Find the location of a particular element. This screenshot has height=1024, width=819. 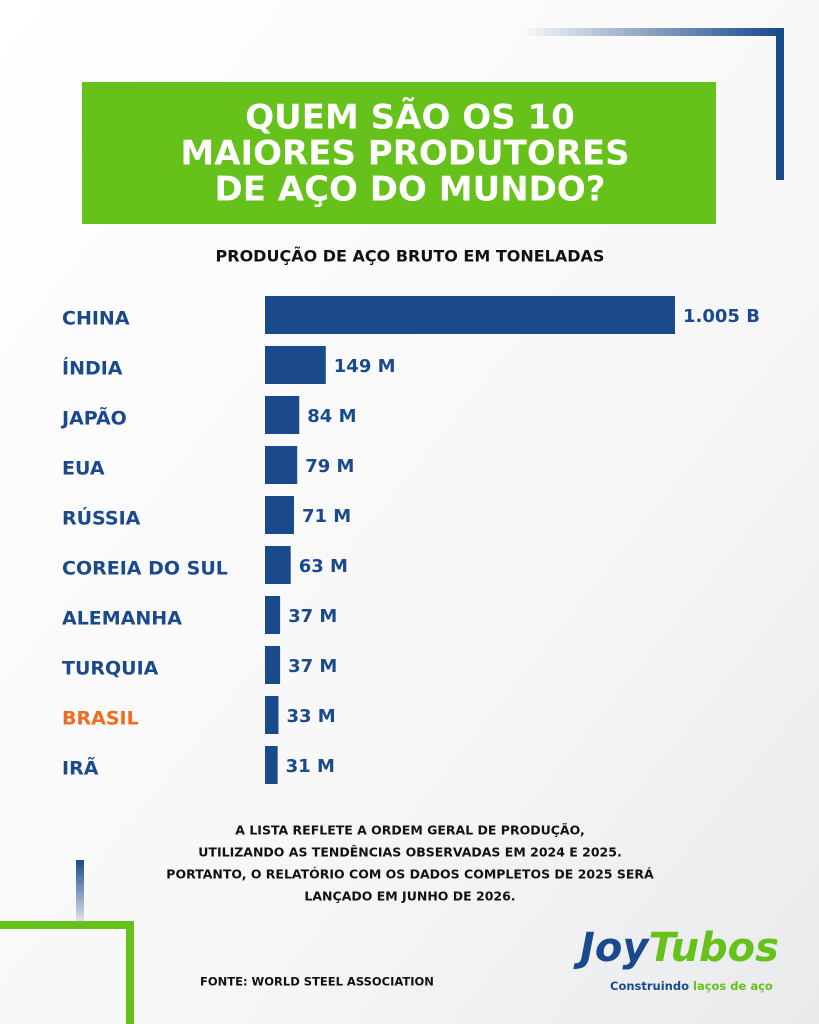

value-label: 1.005 B is located at coordinates (721, 316).